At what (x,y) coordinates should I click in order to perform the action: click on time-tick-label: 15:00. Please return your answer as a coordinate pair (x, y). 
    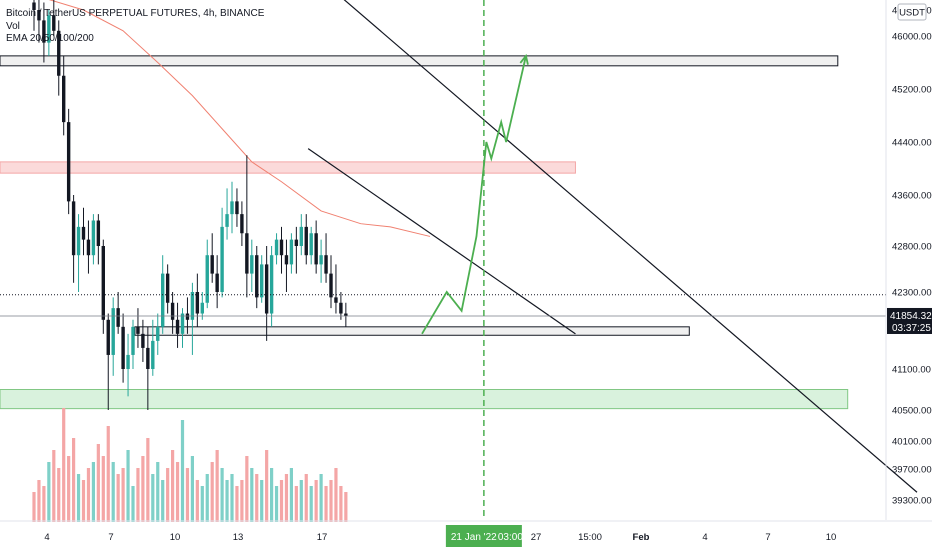
    Looking at the image, I should click on (590, 537).